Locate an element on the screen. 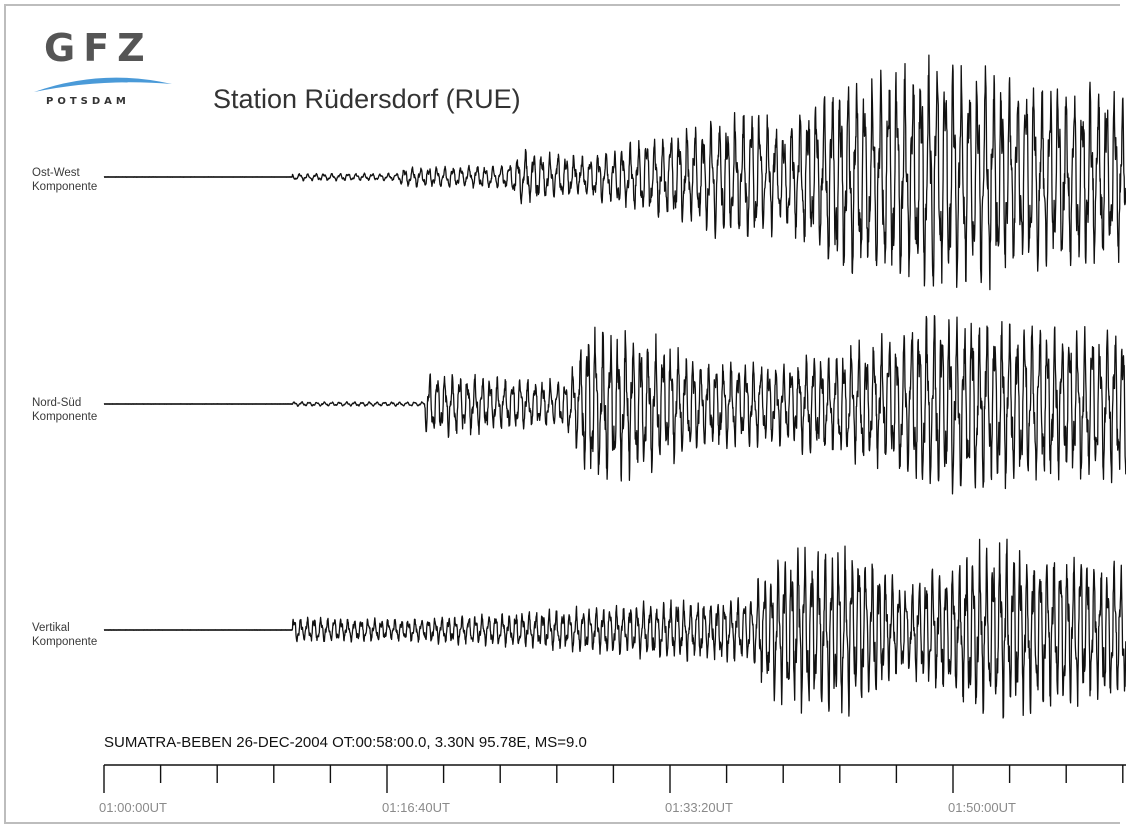 The height and width of the screenshot is (831, 1126). trace-label-vertikal: Vertikal Komponente is located at coordinates (64, 635).